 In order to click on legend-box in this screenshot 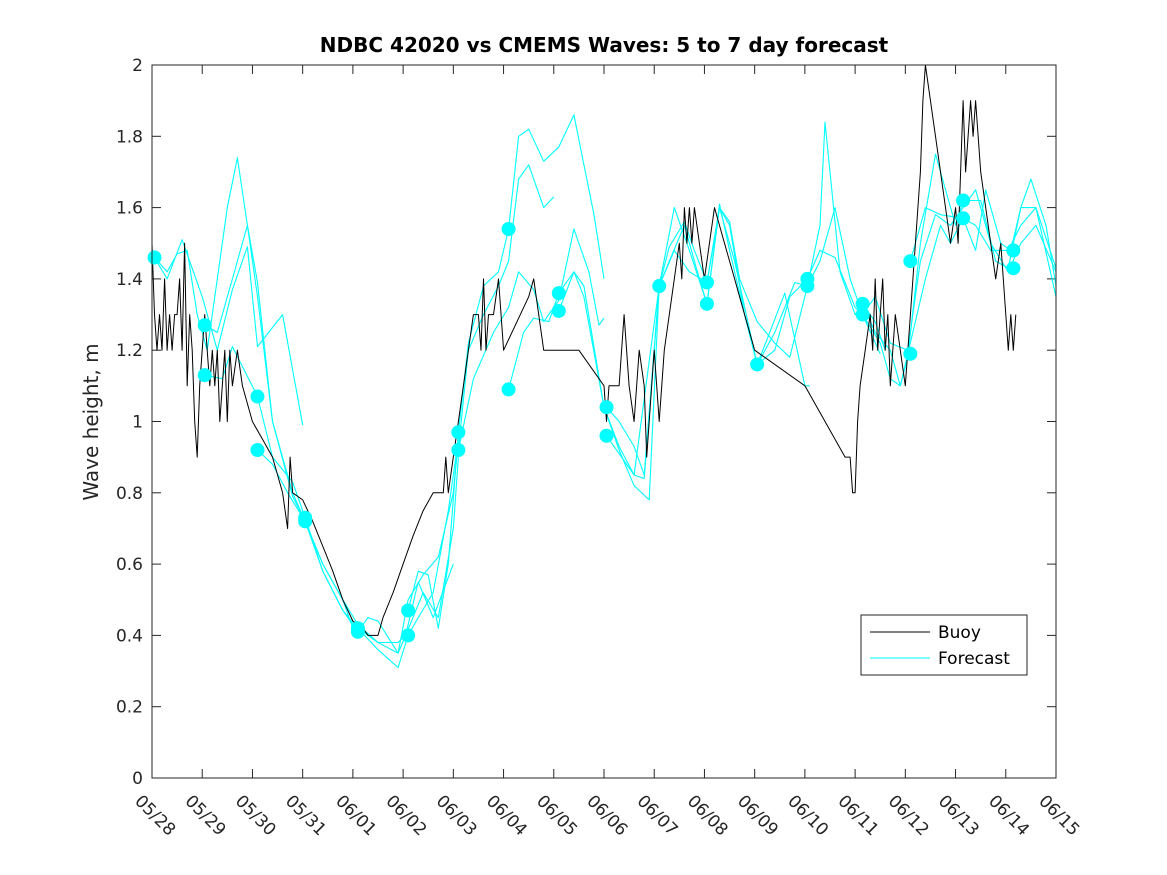, I will do `click(944, 645)`.